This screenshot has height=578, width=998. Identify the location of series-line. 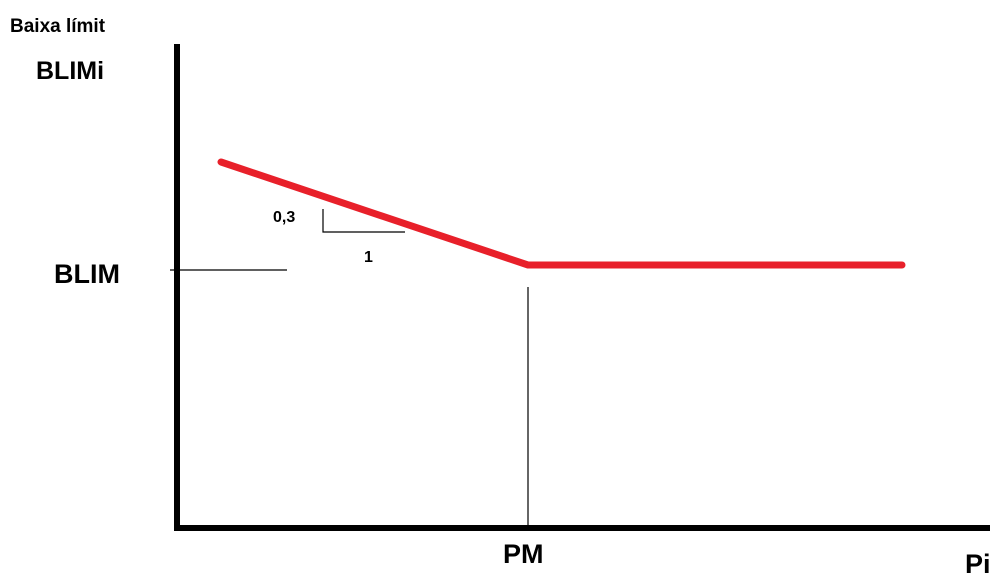
(561, 213).